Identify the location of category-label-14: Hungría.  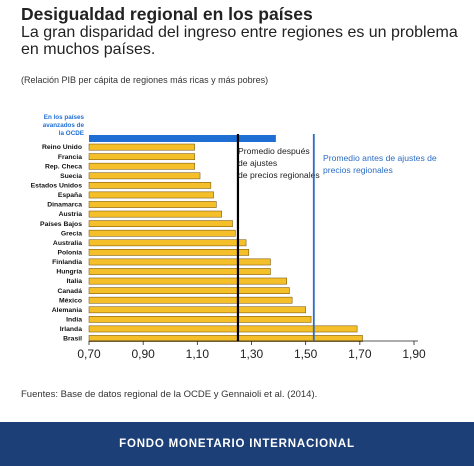
(69, 272).